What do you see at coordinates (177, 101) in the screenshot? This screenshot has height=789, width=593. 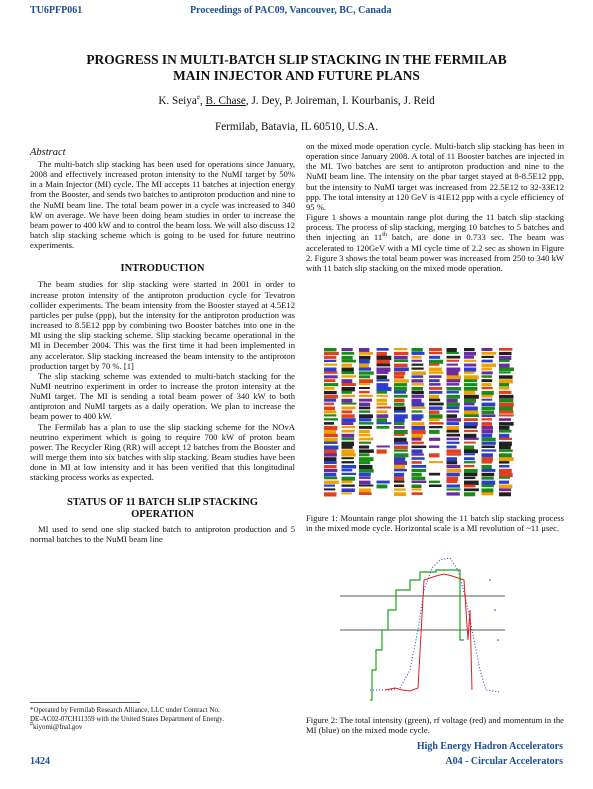 I see `author-first: K. Seiya` at bounding box center [177, 101].